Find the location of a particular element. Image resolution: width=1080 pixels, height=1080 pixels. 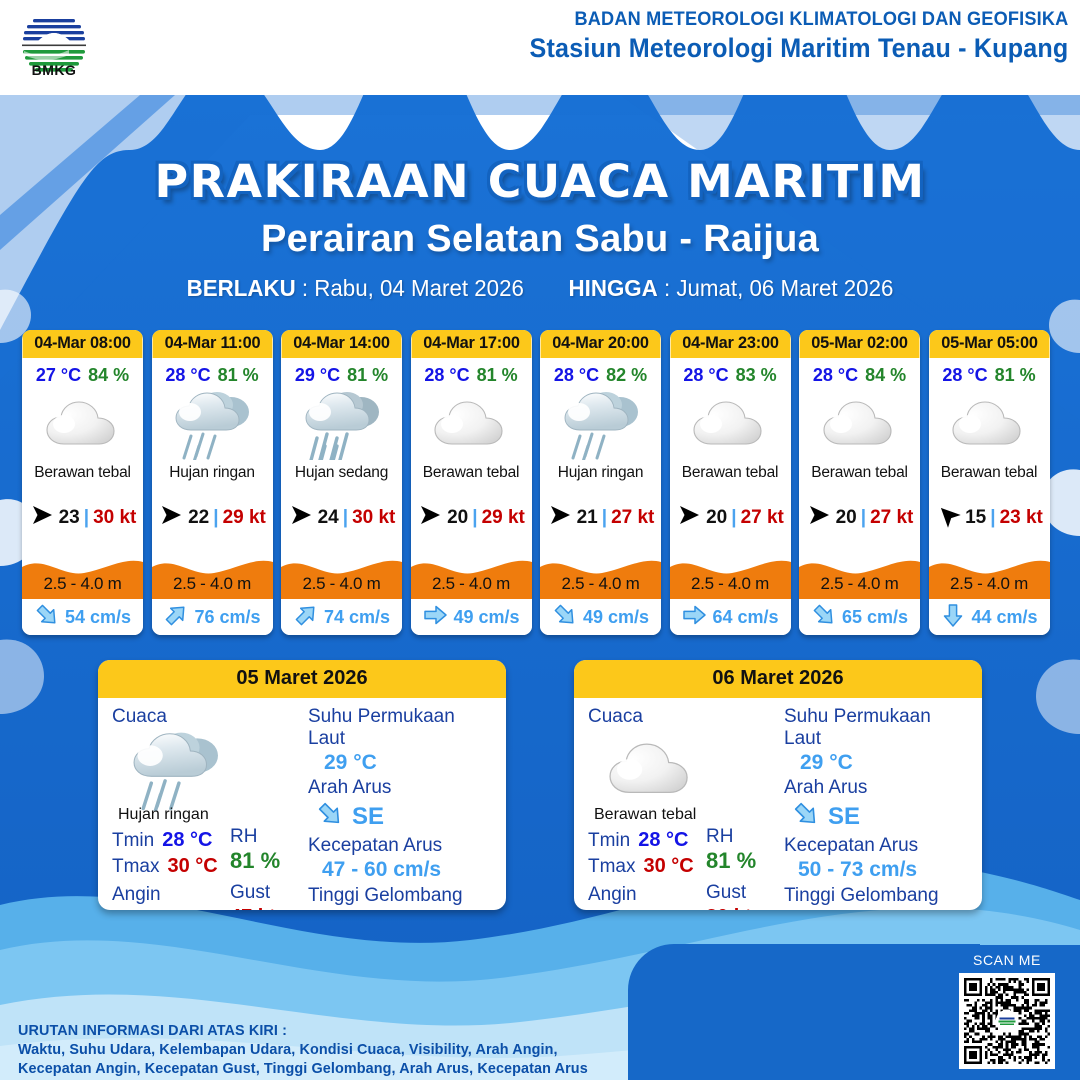

daily-temp-column: Tmin 28 °C Tmax 30 °C Angin 13- 22 kt is located at coordinates (171, 868).